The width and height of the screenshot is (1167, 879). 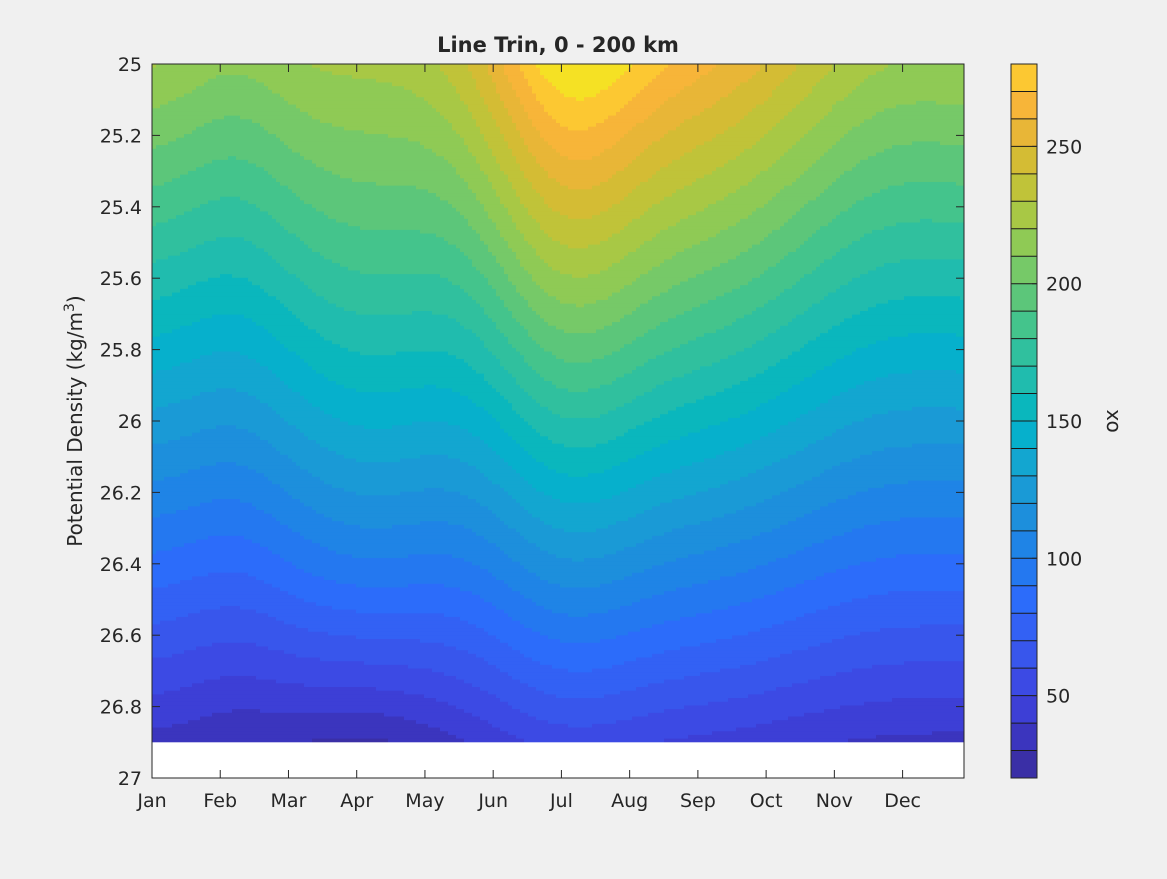 I want to click on colorbar-swatch, so click(x=1024, y=709).